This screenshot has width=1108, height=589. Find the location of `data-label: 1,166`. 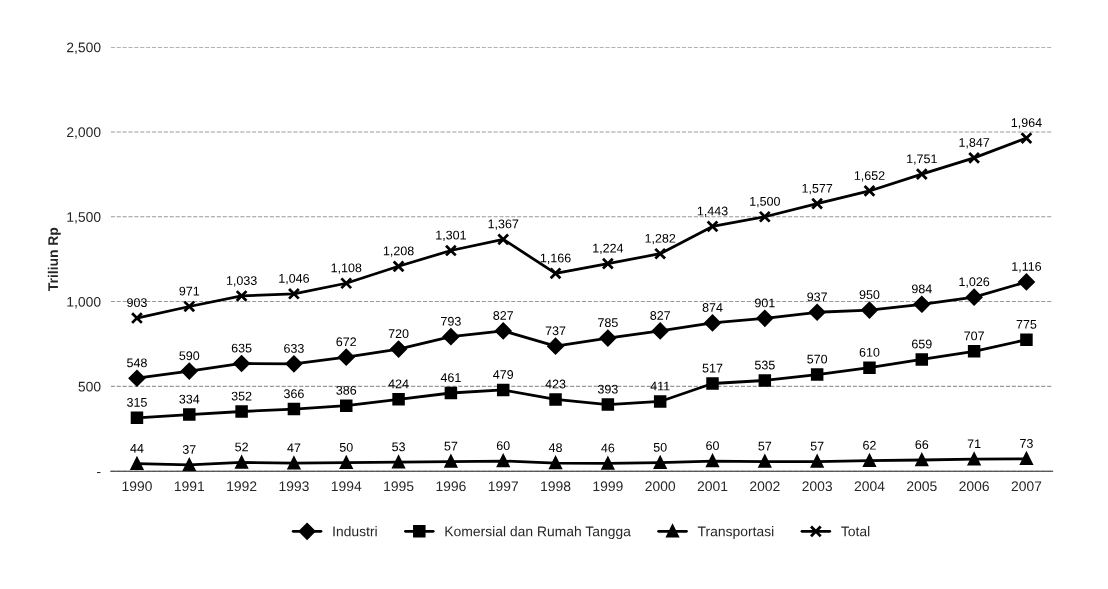

data-label: 1,166 is located at coordinates (555, 258).